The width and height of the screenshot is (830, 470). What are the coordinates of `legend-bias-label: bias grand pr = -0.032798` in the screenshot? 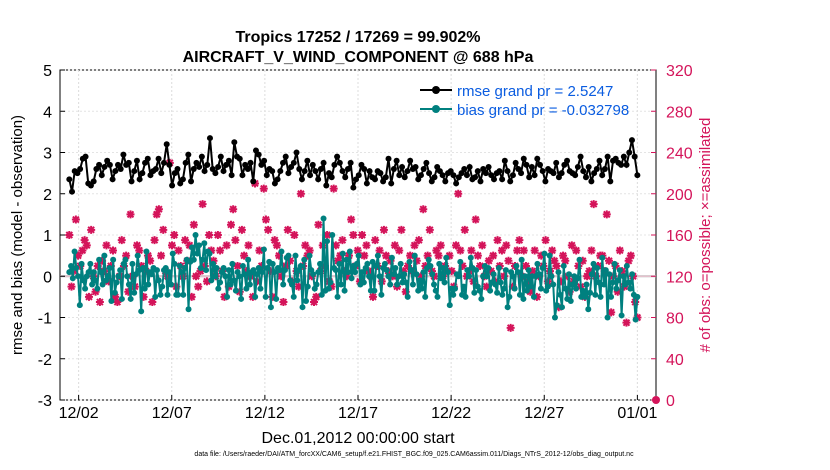 It's located at (543, 110).